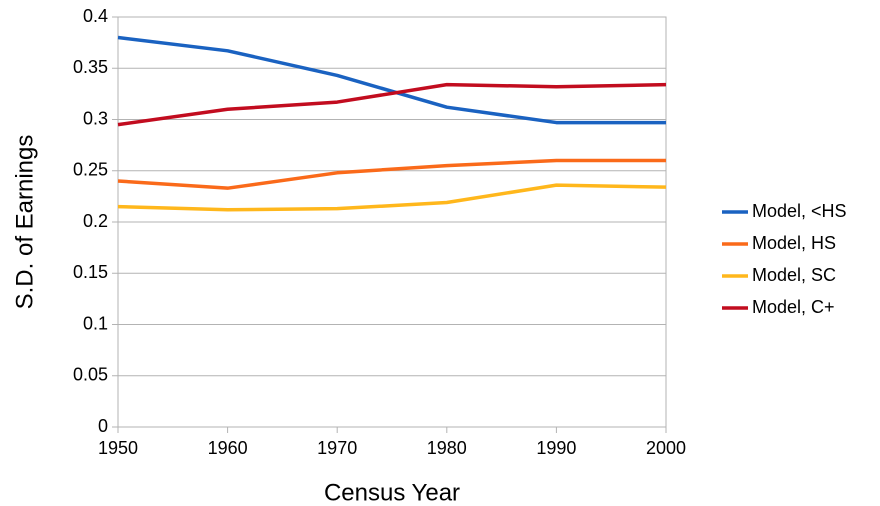 The height and width of the screenshot is (506, 880). I want to click on legend-label: Model, <HS, so click(799, 211).